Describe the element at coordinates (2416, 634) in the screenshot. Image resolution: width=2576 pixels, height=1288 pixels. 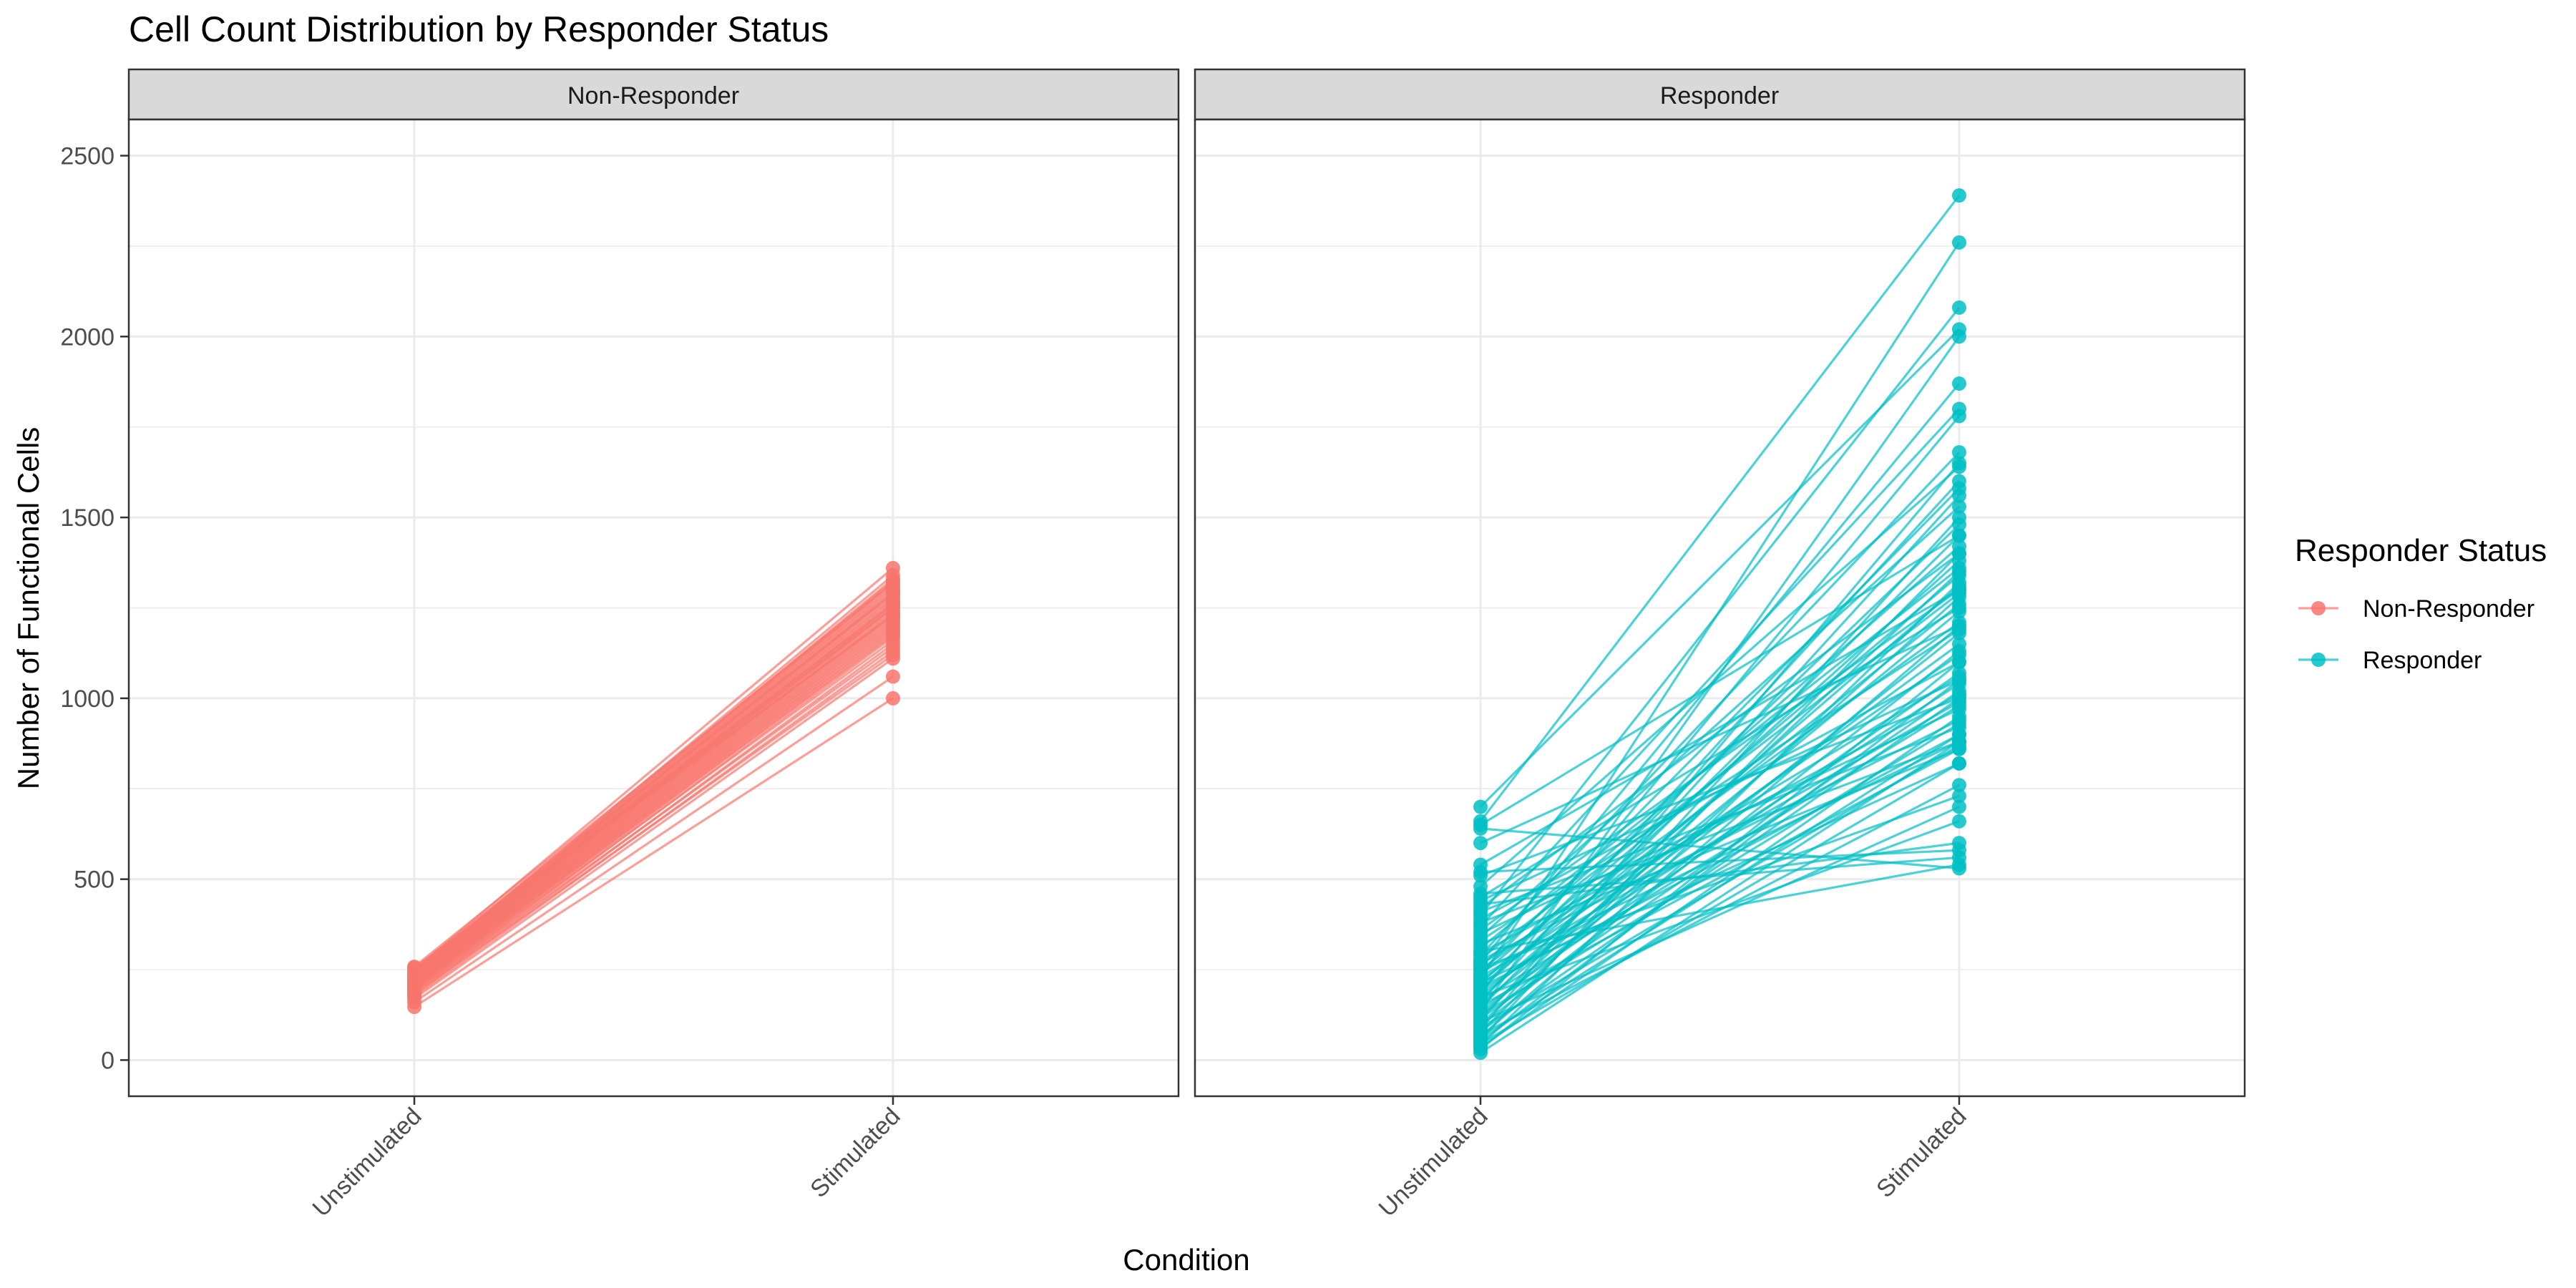
I see `legend-keys: Non-Responder Responder` at that location.